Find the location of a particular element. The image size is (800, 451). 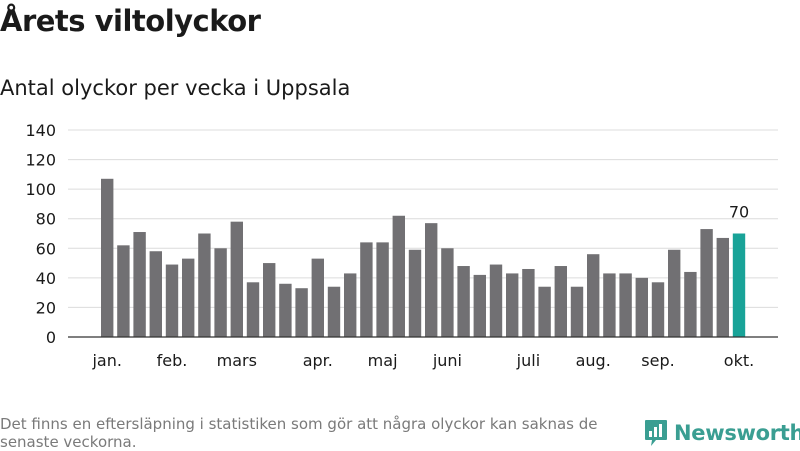

x-tick-label: mars is located at coordinates (237, 360).